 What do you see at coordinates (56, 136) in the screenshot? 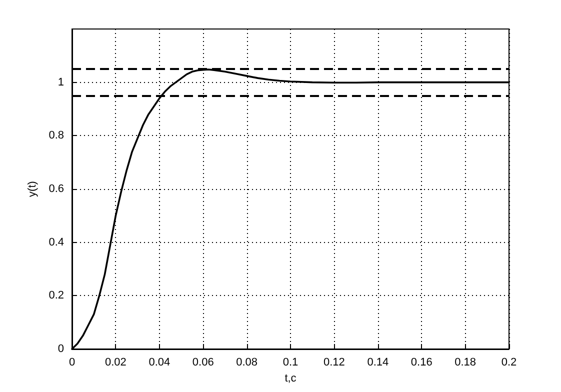
I see `y-tick-label: 0.8` at bounding box center [56, 136].